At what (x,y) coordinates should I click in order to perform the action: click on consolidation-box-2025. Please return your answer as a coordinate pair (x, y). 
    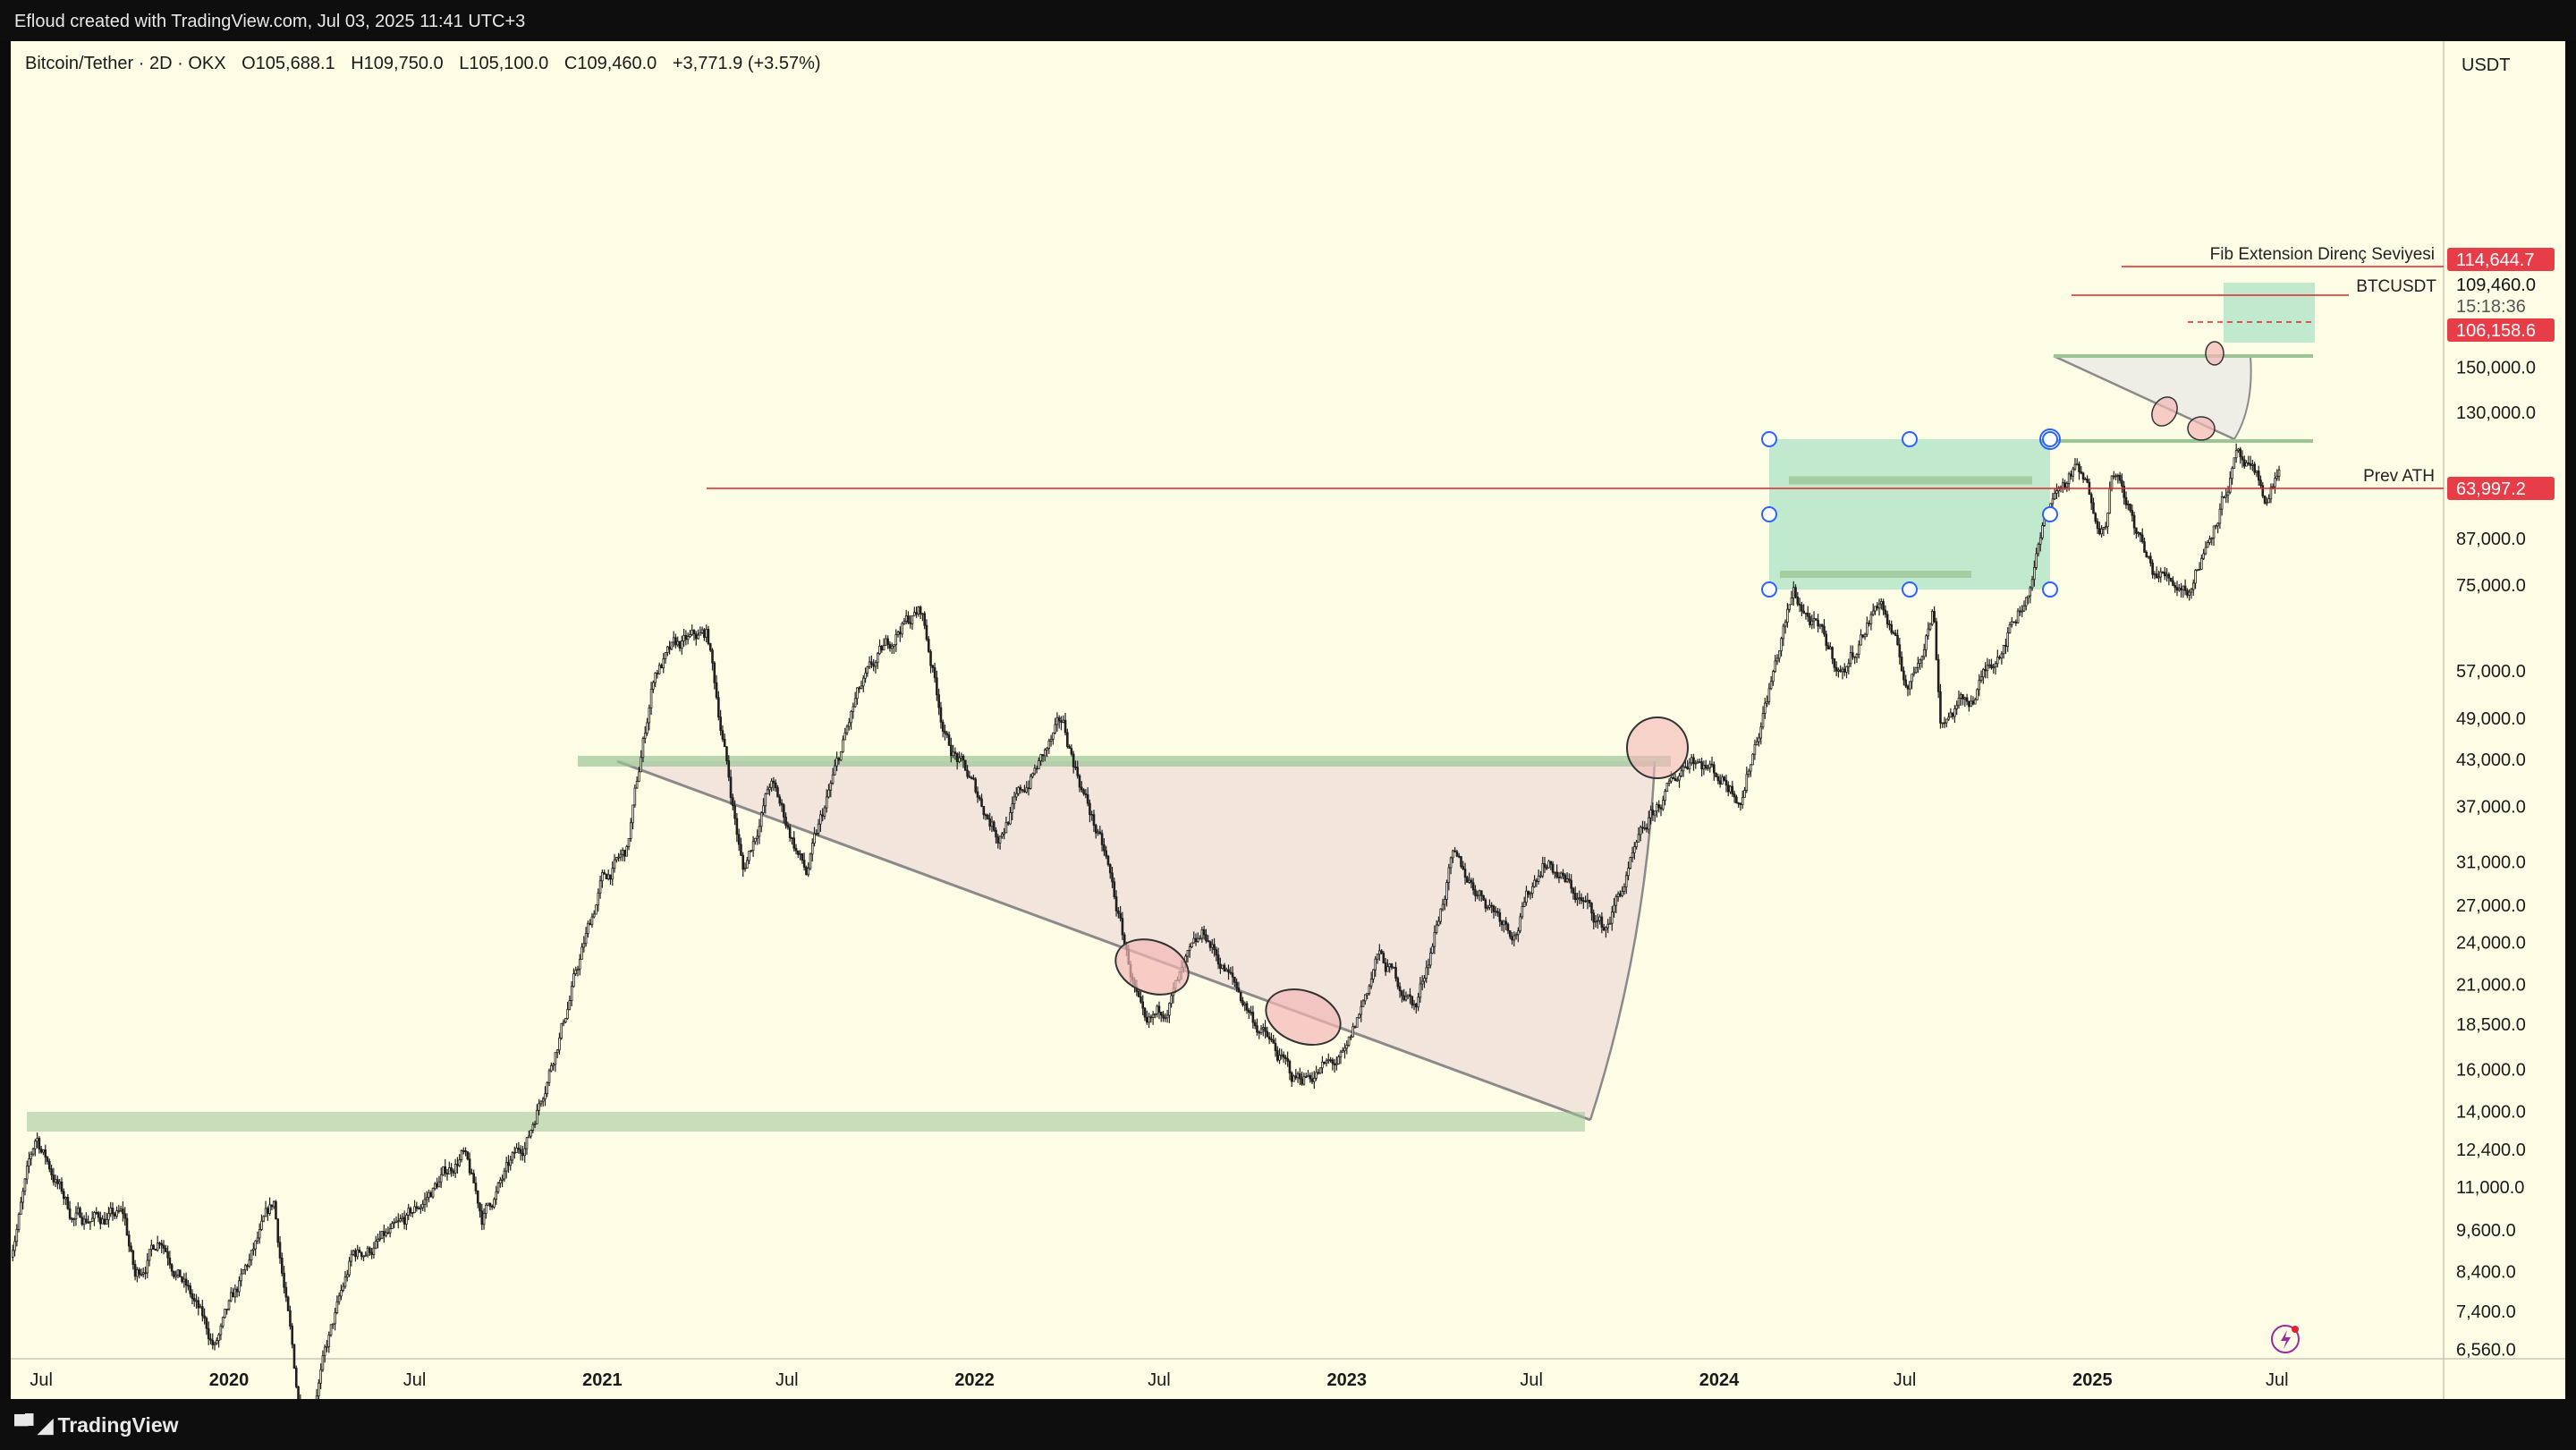
    Looking at the image, I should click on (2269, 313).